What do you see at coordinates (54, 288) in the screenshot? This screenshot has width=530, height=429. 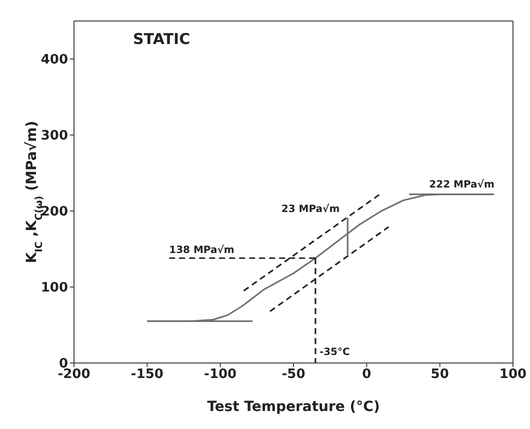 I see `y-tick-label: 100` at bounding box center [54, 288].